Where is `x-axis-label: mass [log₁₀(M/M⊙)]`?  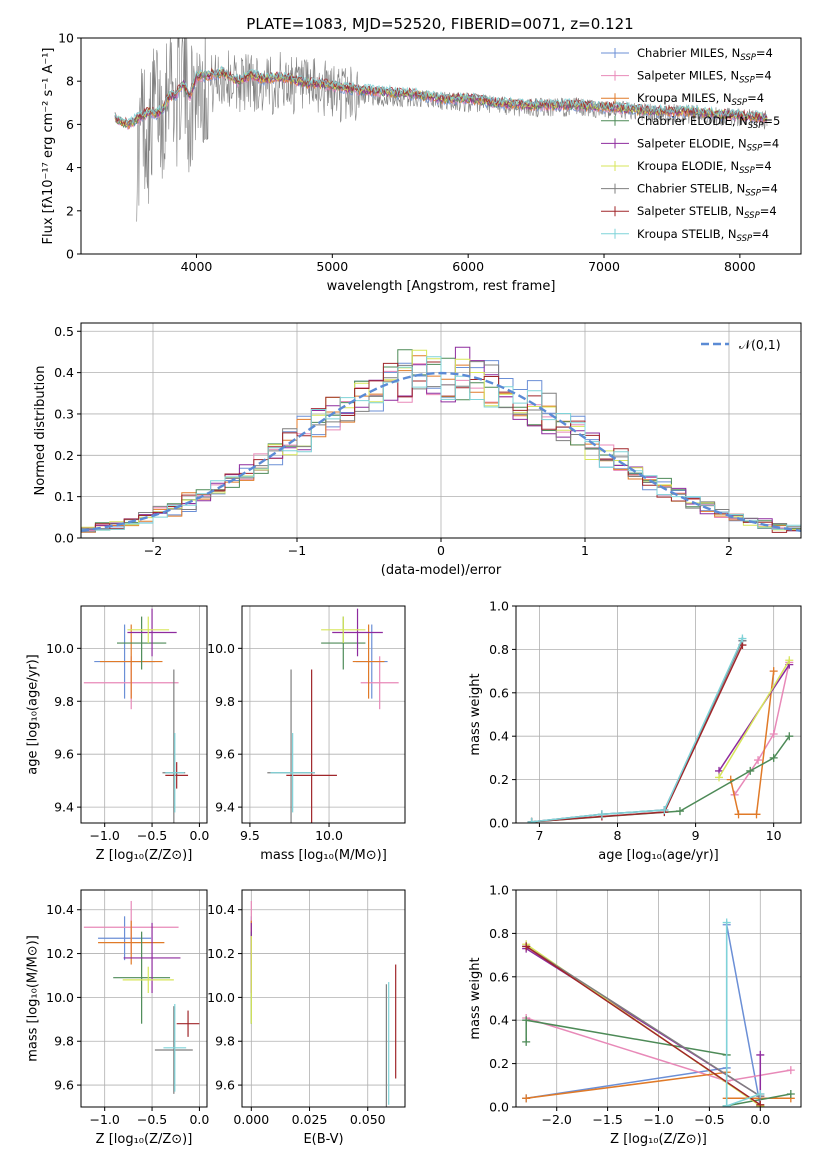 x-axis-label: mass [log₁₀(M/M⊙)] is located at coordinates (323, 855).